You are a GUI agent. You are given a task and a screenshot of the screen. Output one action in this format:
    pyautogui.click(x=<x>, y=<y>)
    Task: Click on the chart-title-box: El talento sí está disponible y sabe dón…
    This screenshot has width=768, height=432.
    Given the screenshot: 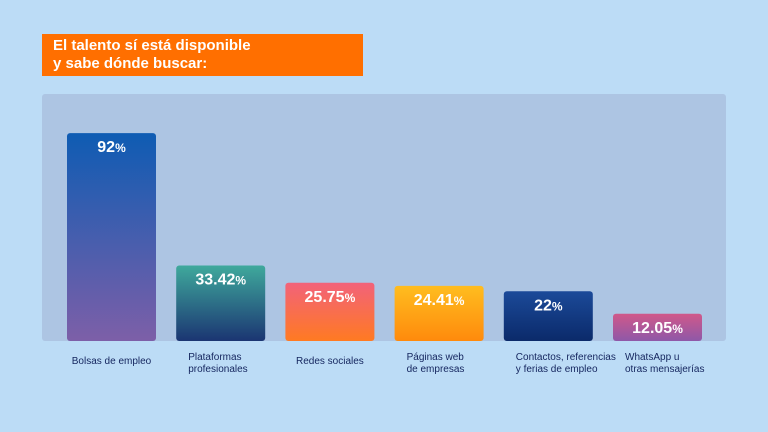 What is the action you would take?
    pyautogui.click(x=202, y=55)
    